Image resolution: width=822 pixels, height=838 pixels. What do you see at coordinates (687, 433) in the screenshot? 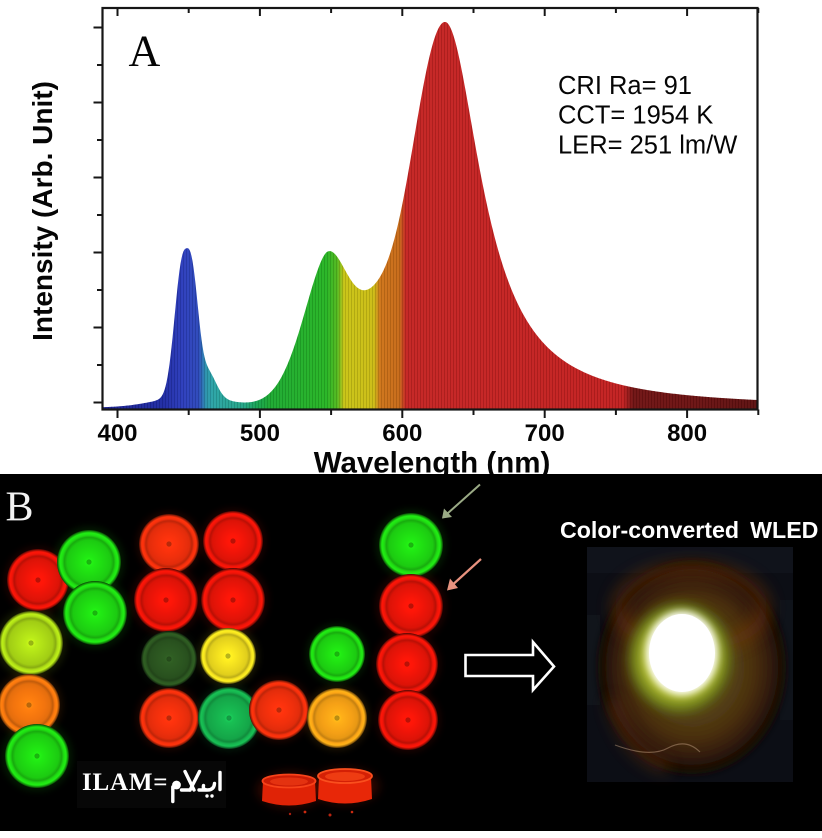
I see `svg-text: 800` at bounding box center [687, 433].